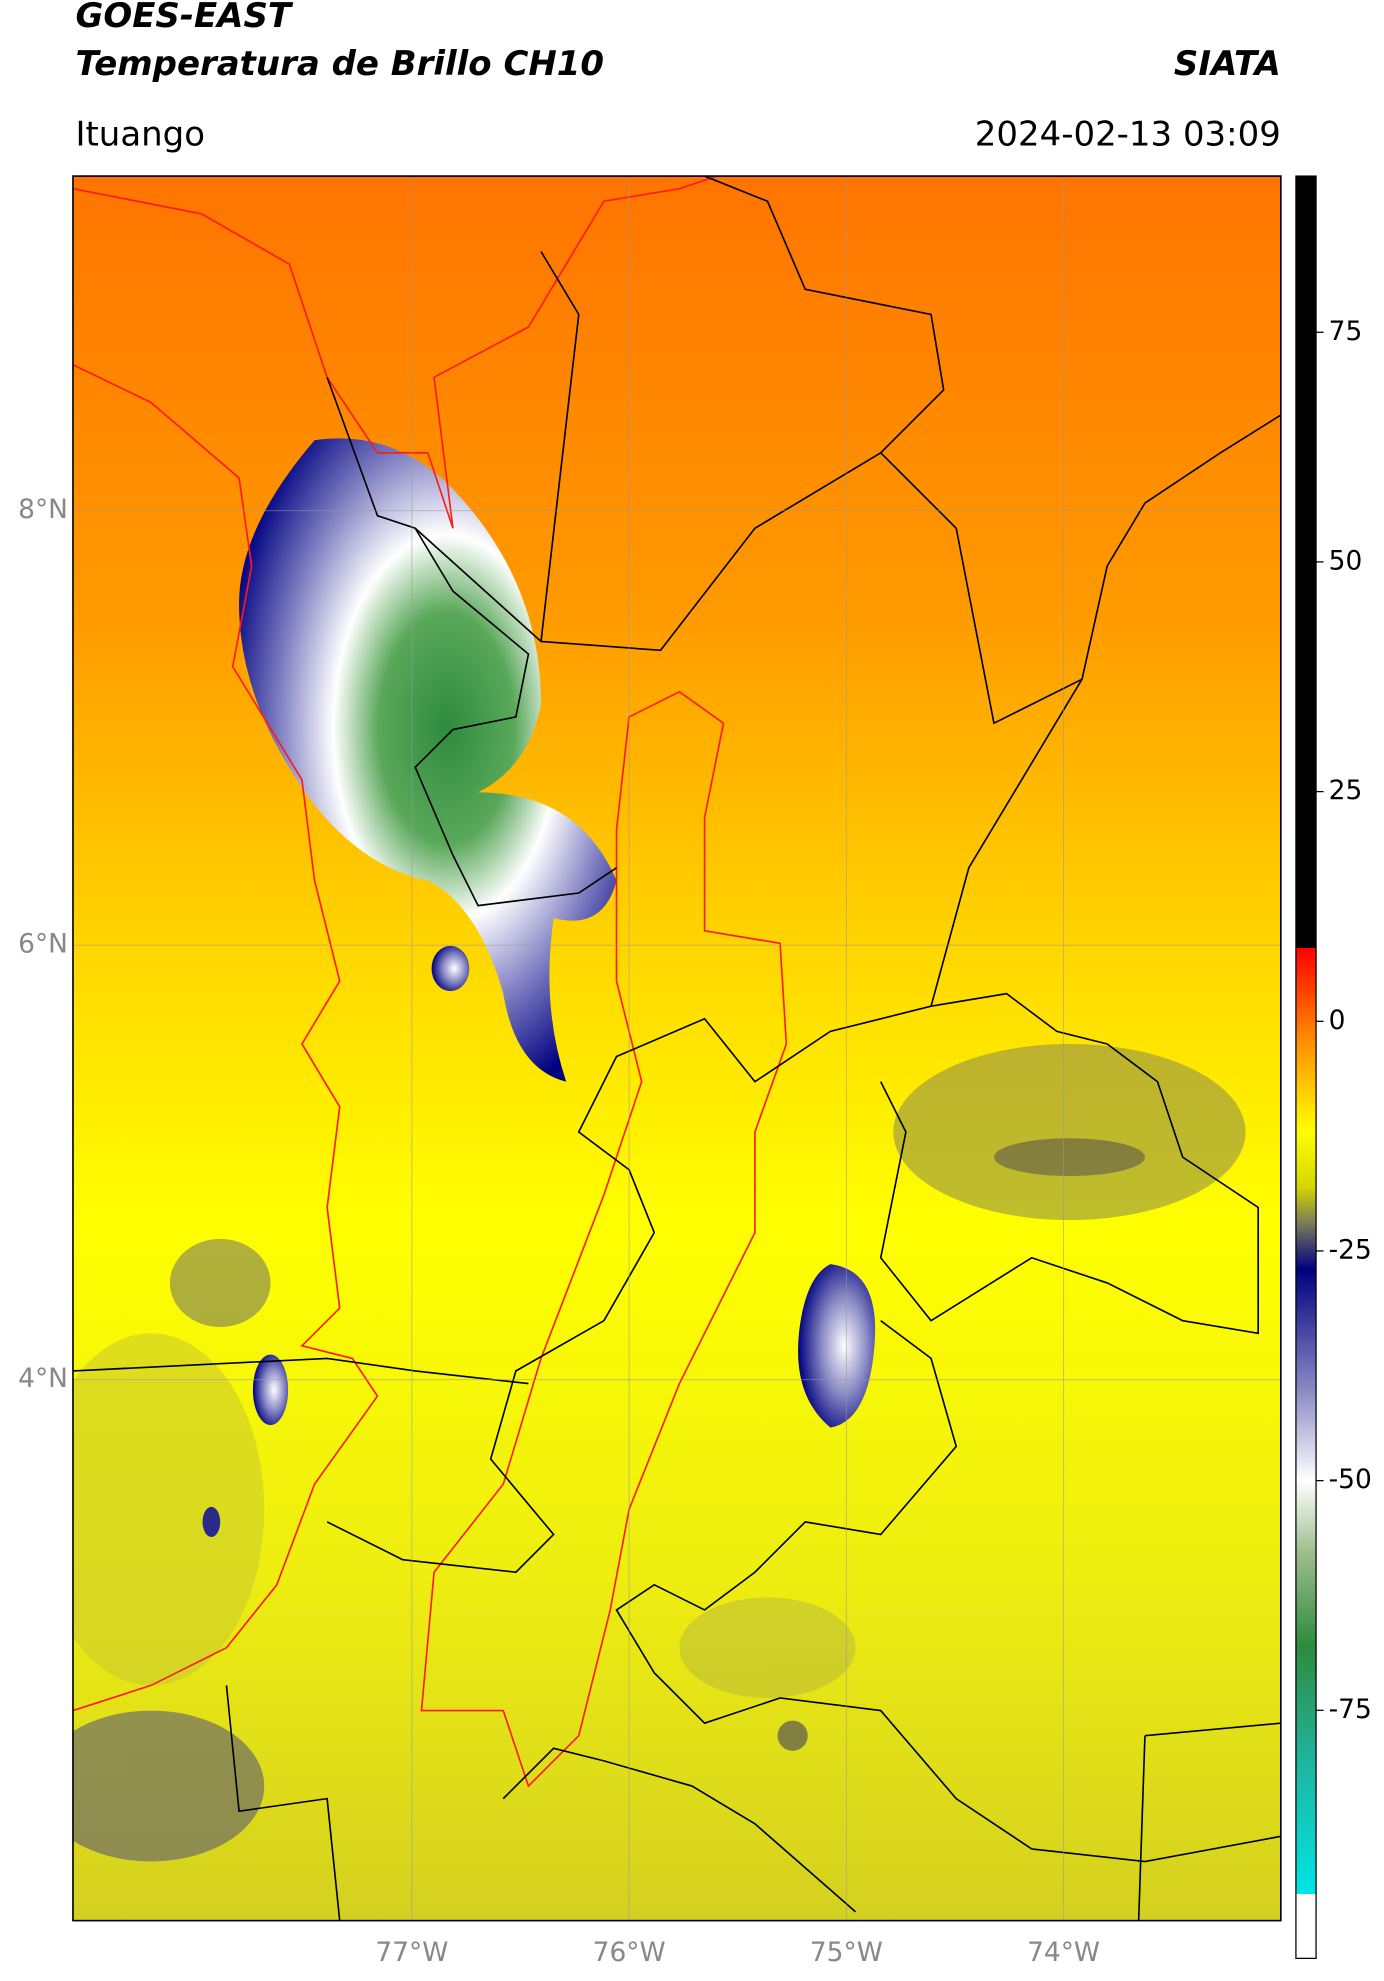 The image size is (1384, 1981). Describe the element at coordinates (43, 944) in the screenshot. I see `y-tick-label: 6°N` at that location.